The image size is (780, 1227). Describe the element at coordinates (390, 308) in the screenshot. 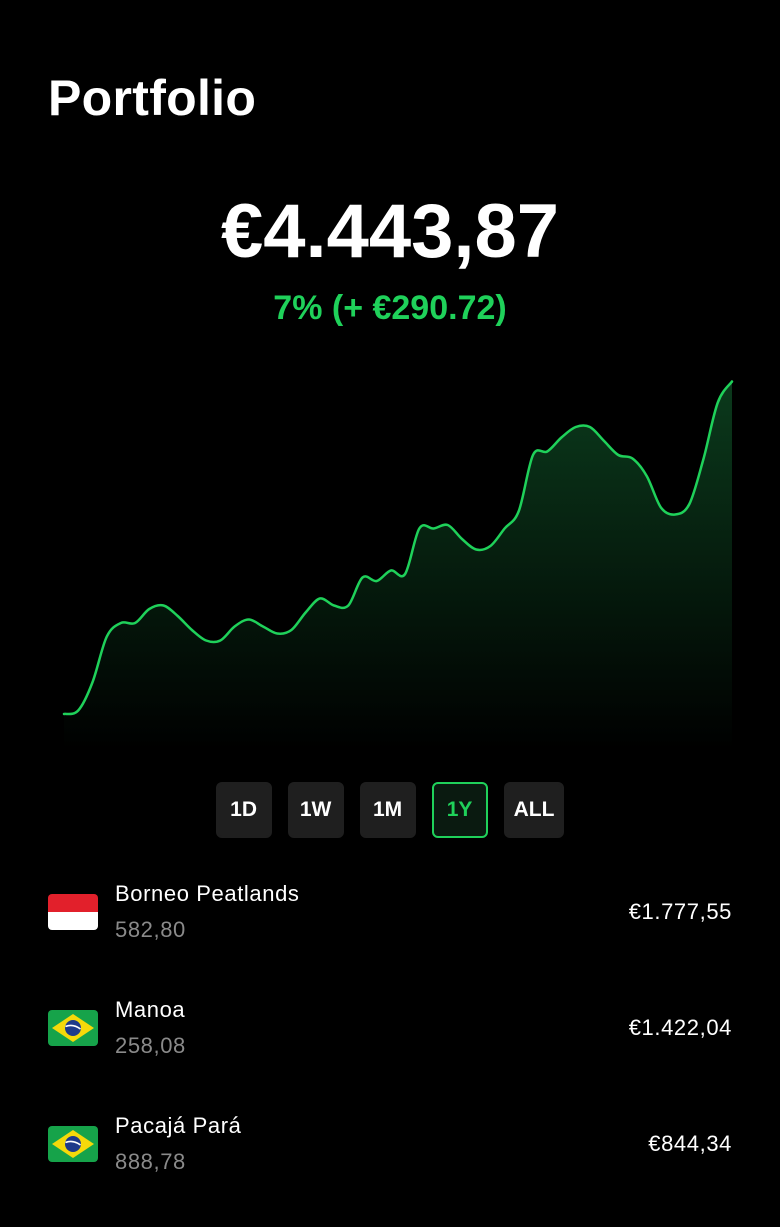

I see `portfolio-change: 7% (+ €290.72)` at that location.